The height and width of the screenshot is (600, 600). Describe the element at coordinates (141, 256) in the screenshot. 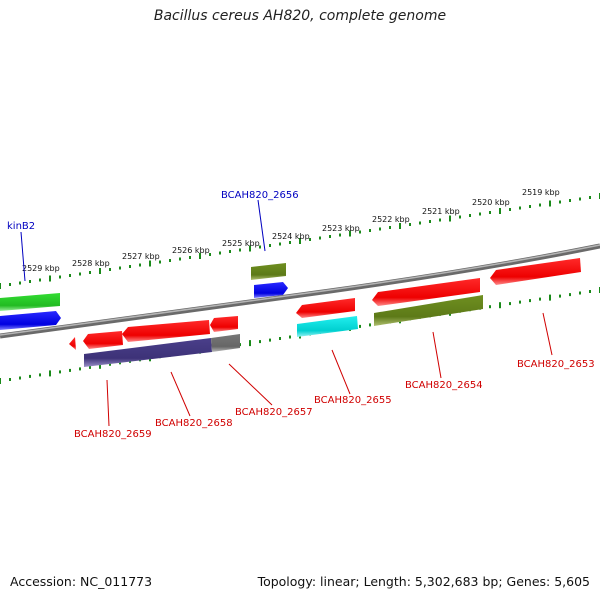

I see `tick-label: 2527 kbp` at that location.